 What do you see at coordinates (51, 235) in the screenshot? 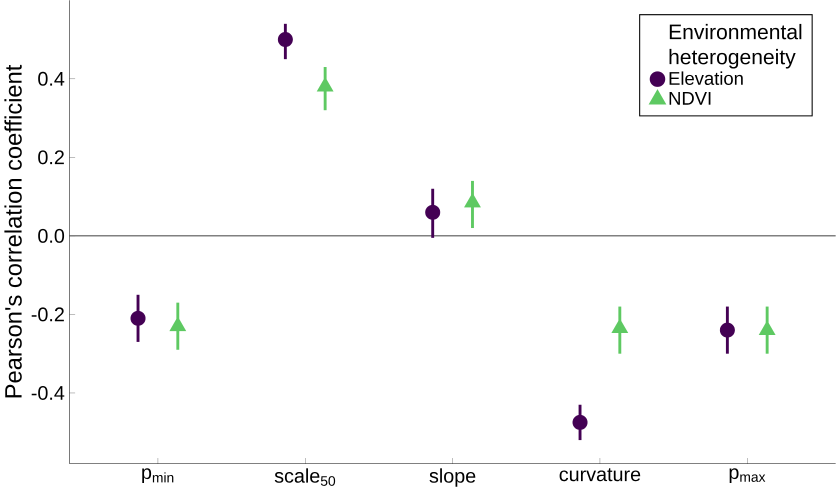
I see `y-tick-label: 0.0` at bounding box center [51, 235].